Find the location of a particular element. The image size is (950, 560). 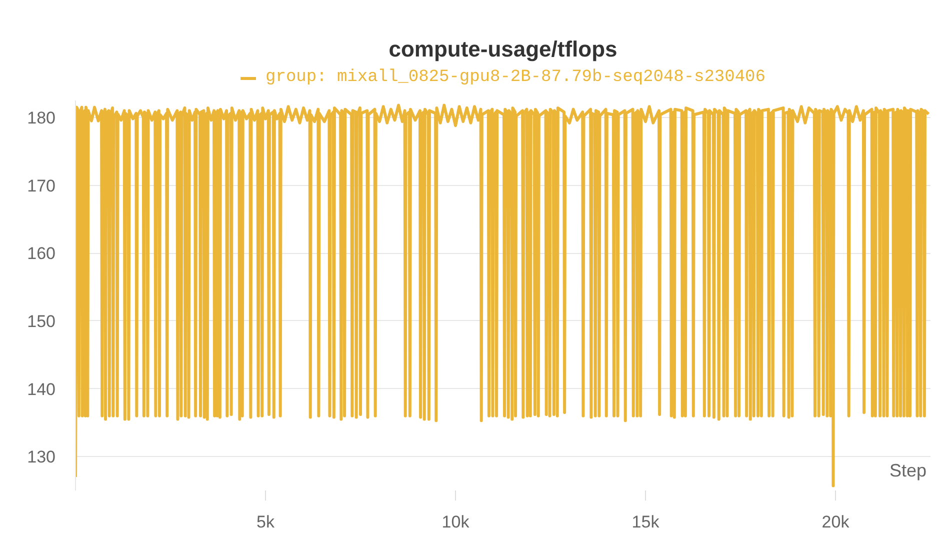

x-tick-label: 15k is located at coordinates (646, 522).